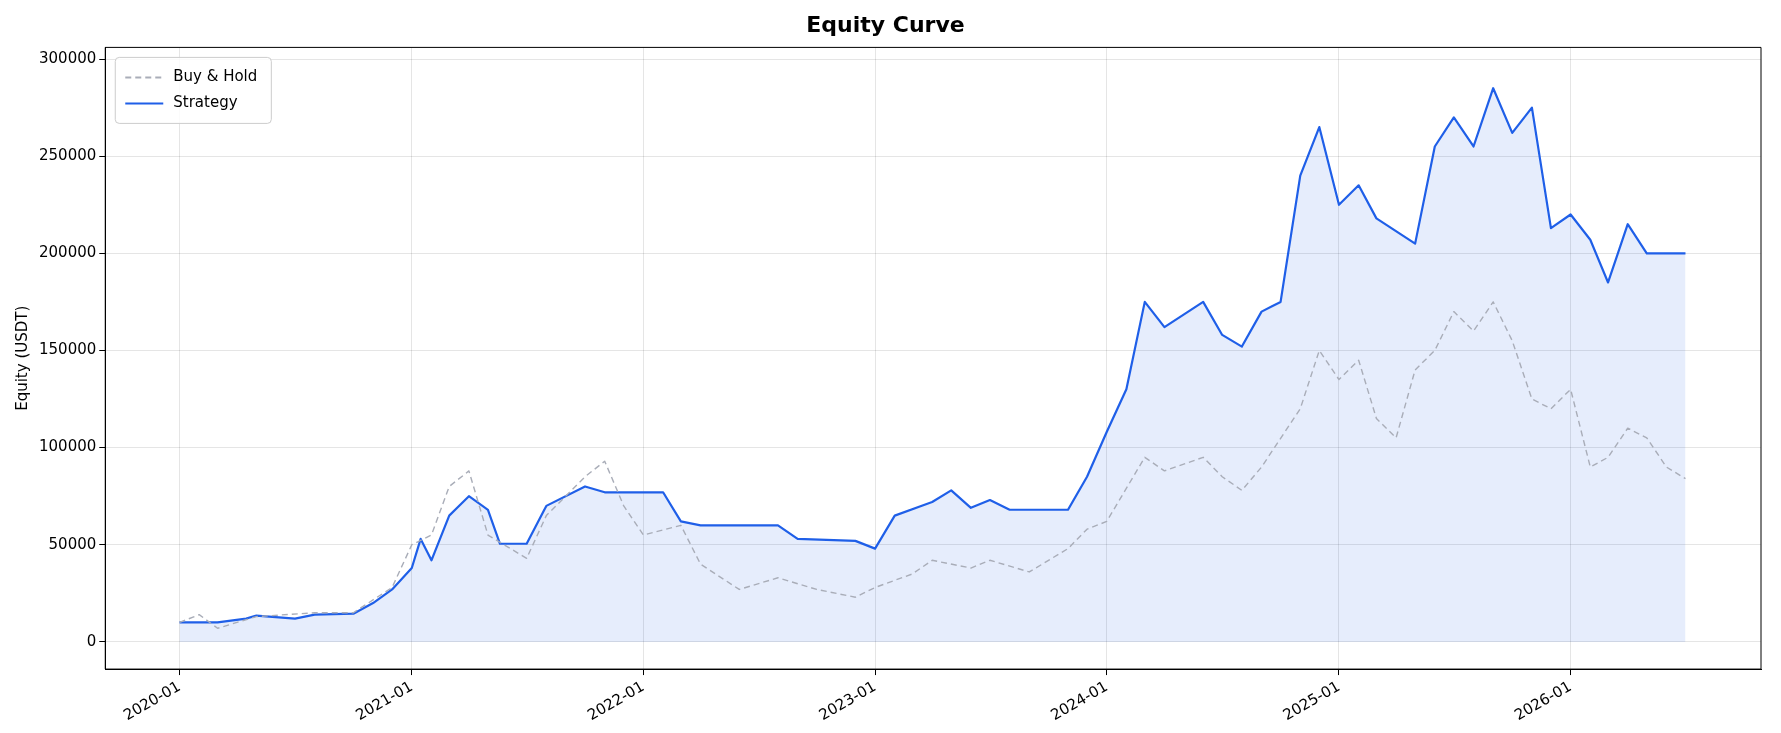 The height and width of the screenshot is (733, 1781). I want to click on legend-label: Strategy, so click(205, 102).